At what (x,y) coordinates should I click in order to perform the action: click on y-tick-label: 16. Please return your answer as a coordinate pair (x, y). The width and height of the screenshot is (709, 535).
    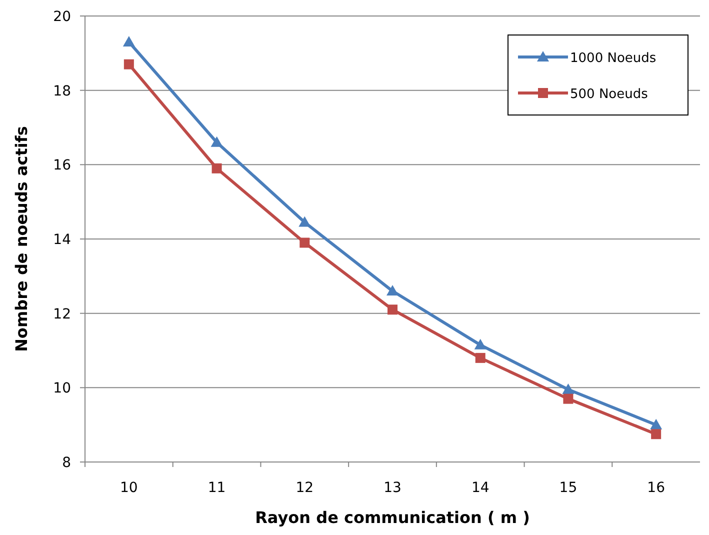
    Looking at the image, I should click on (62, 166).